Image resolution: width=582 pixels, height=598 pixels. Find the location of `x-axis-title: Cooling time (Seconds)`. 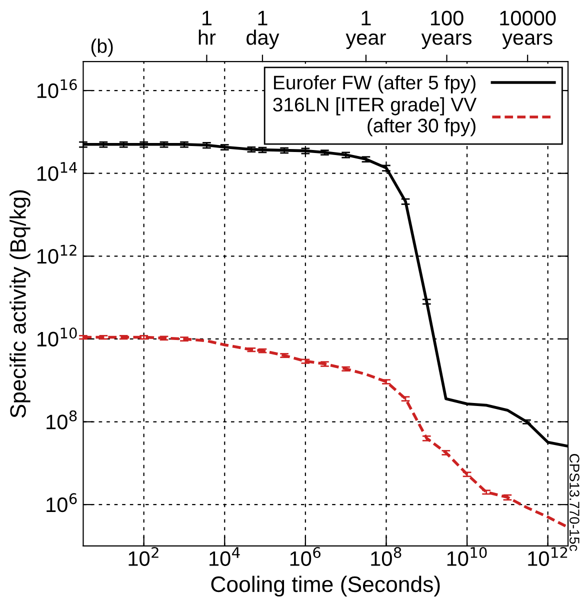

x-axis-title: Cooling time (Seconds) is located at coordinates (325, 586).